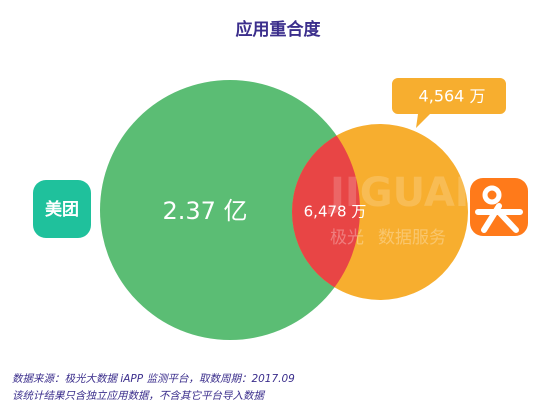 The image size is (557, 419). I want to click on data-label: 6,478 万, so click(335, 212).